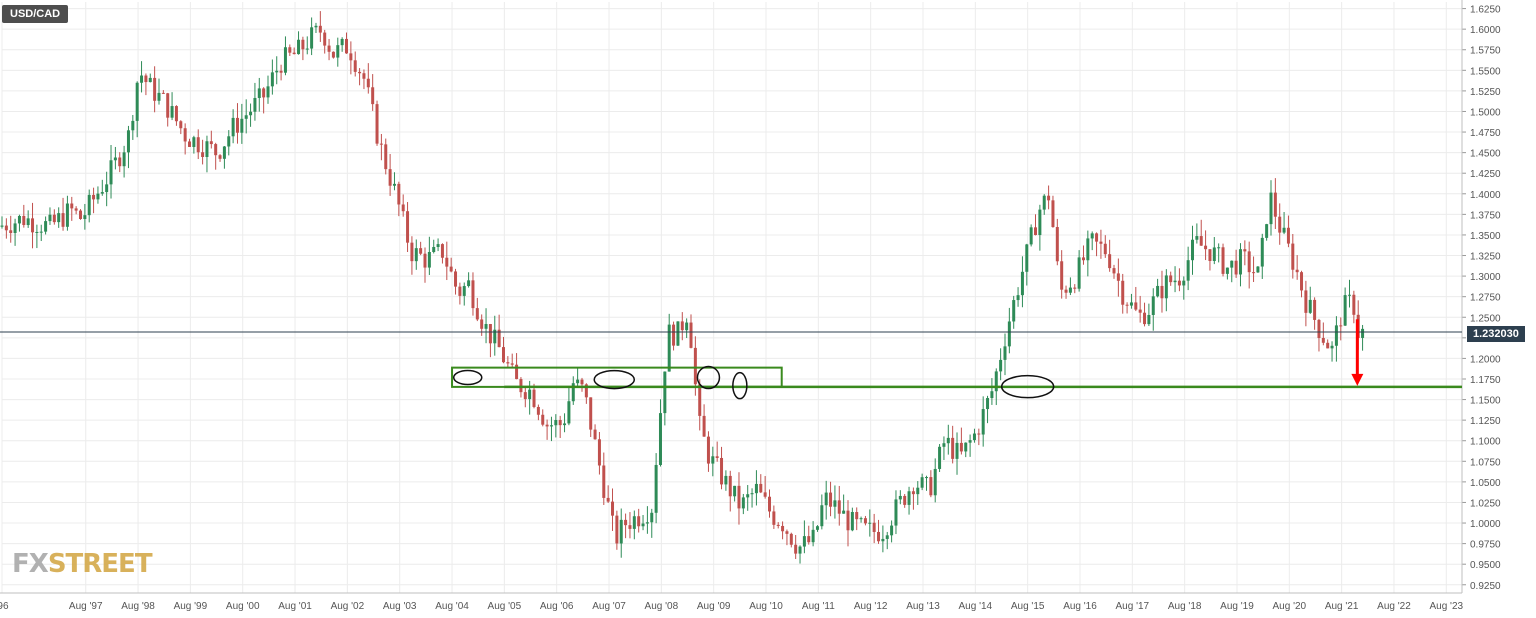 The width and height of the screenshot is (1536, 618). I want to click on x-tick-label: Aug '20, so click(1290, 606).